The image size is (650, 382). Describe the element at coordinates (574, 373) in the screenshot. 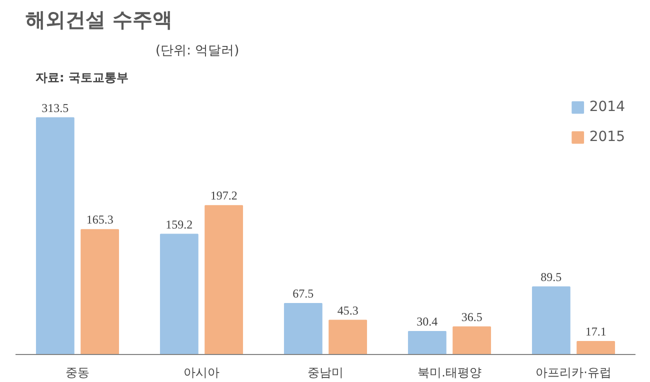

I see `x-tick-label: 아프리카·유럽` at that location.